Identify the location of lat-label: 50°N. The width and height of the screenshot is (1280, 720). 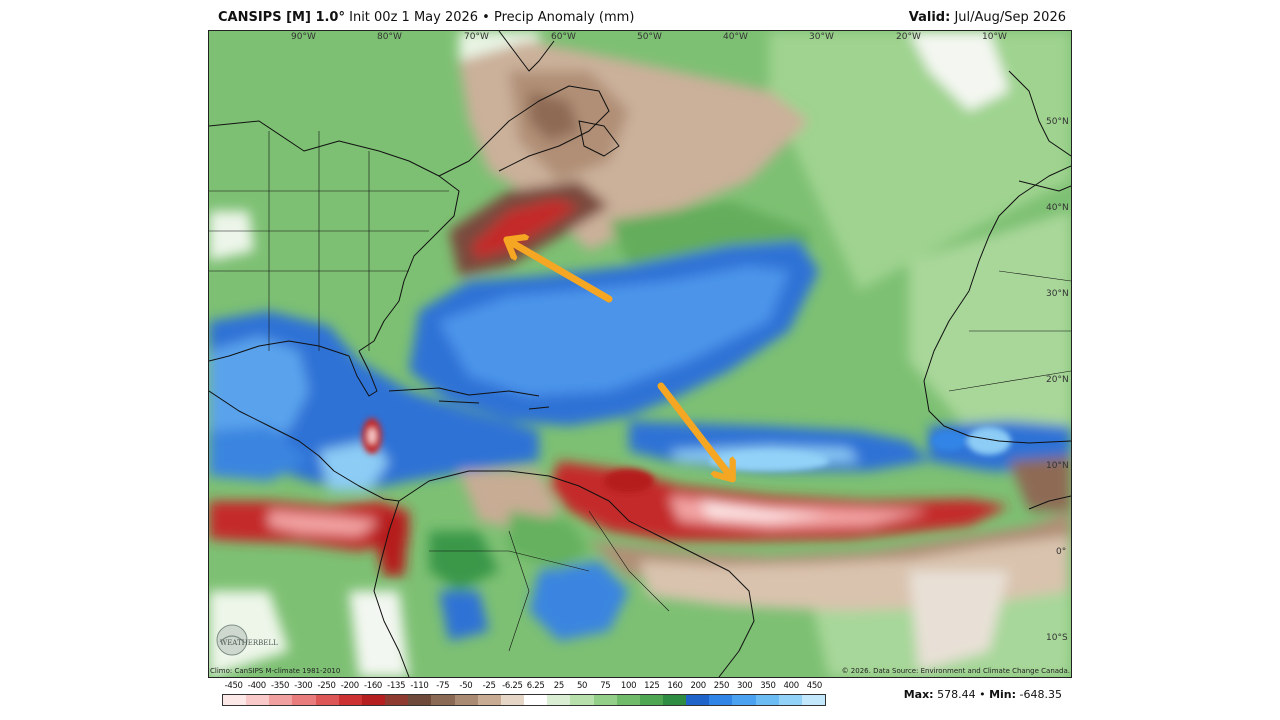
(1057, 122).